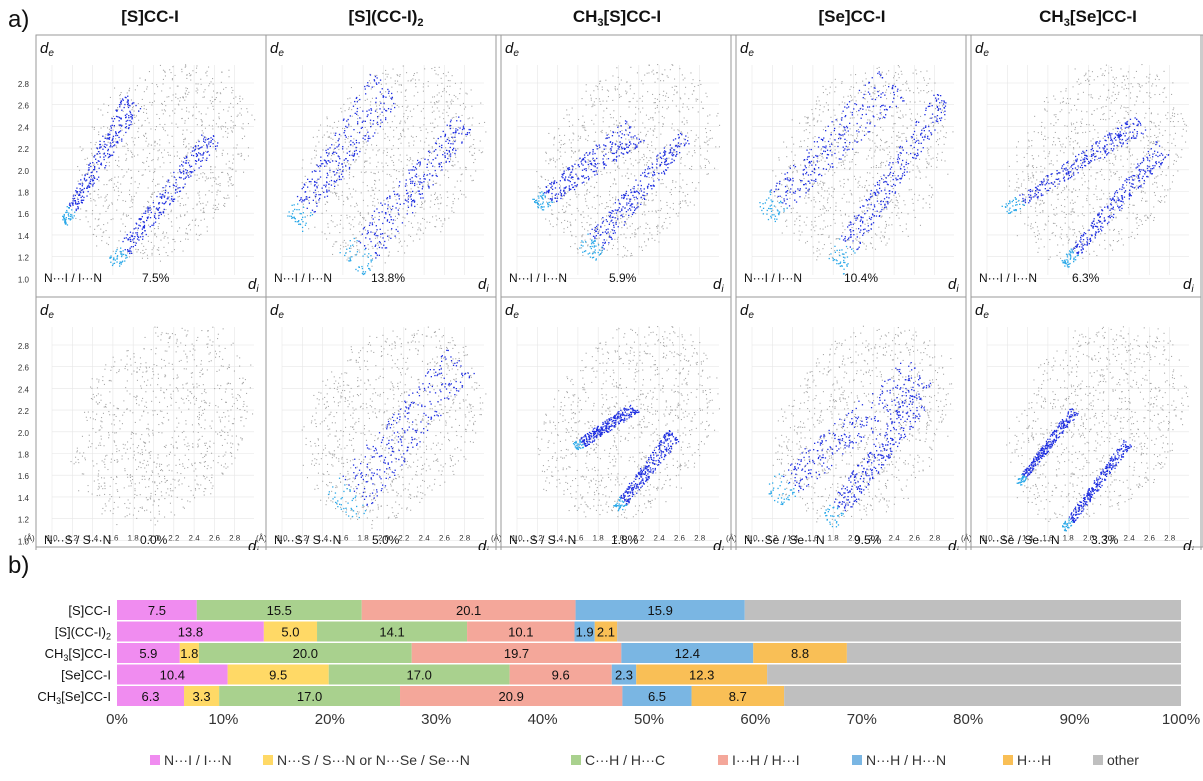 The image size is (1203, 781). What do you see at coordinates (379, 175) in the screenshot?
I see `fingerprint-highlight` at bounding box center [379, 175].